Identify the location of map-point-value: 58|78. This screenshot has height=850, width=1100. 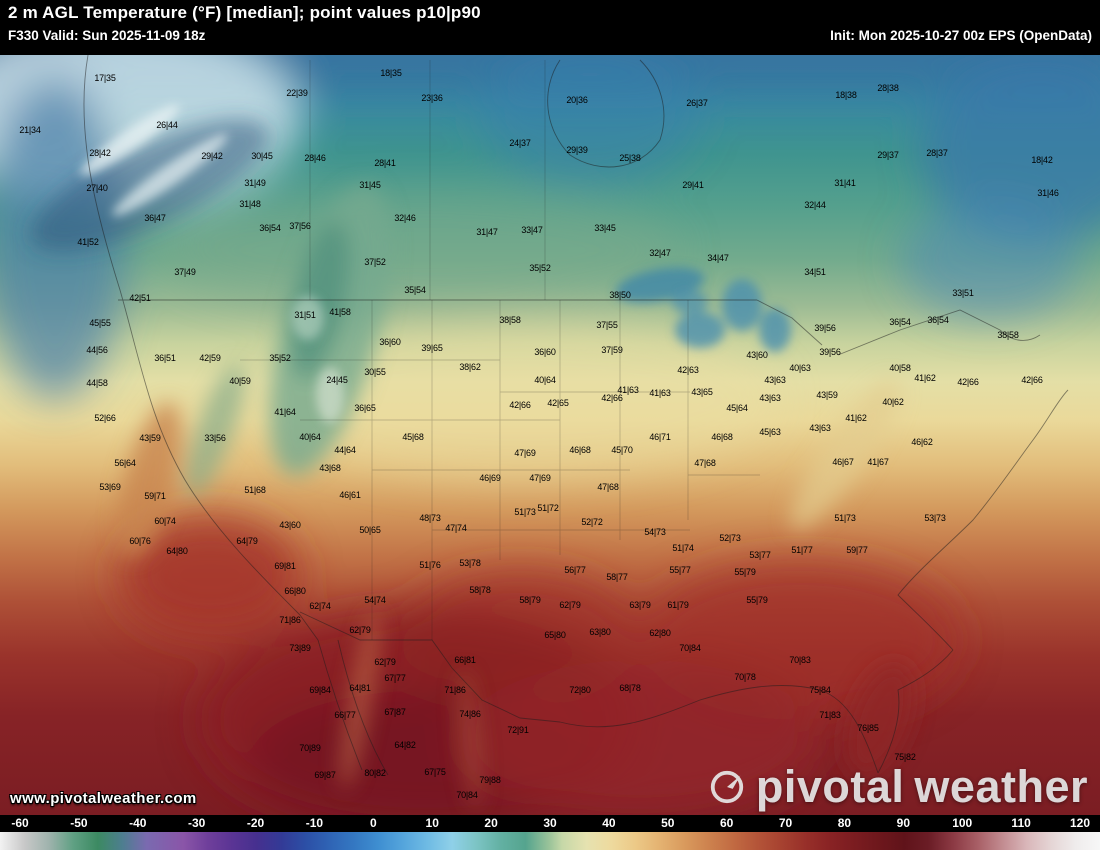
(480, 590).